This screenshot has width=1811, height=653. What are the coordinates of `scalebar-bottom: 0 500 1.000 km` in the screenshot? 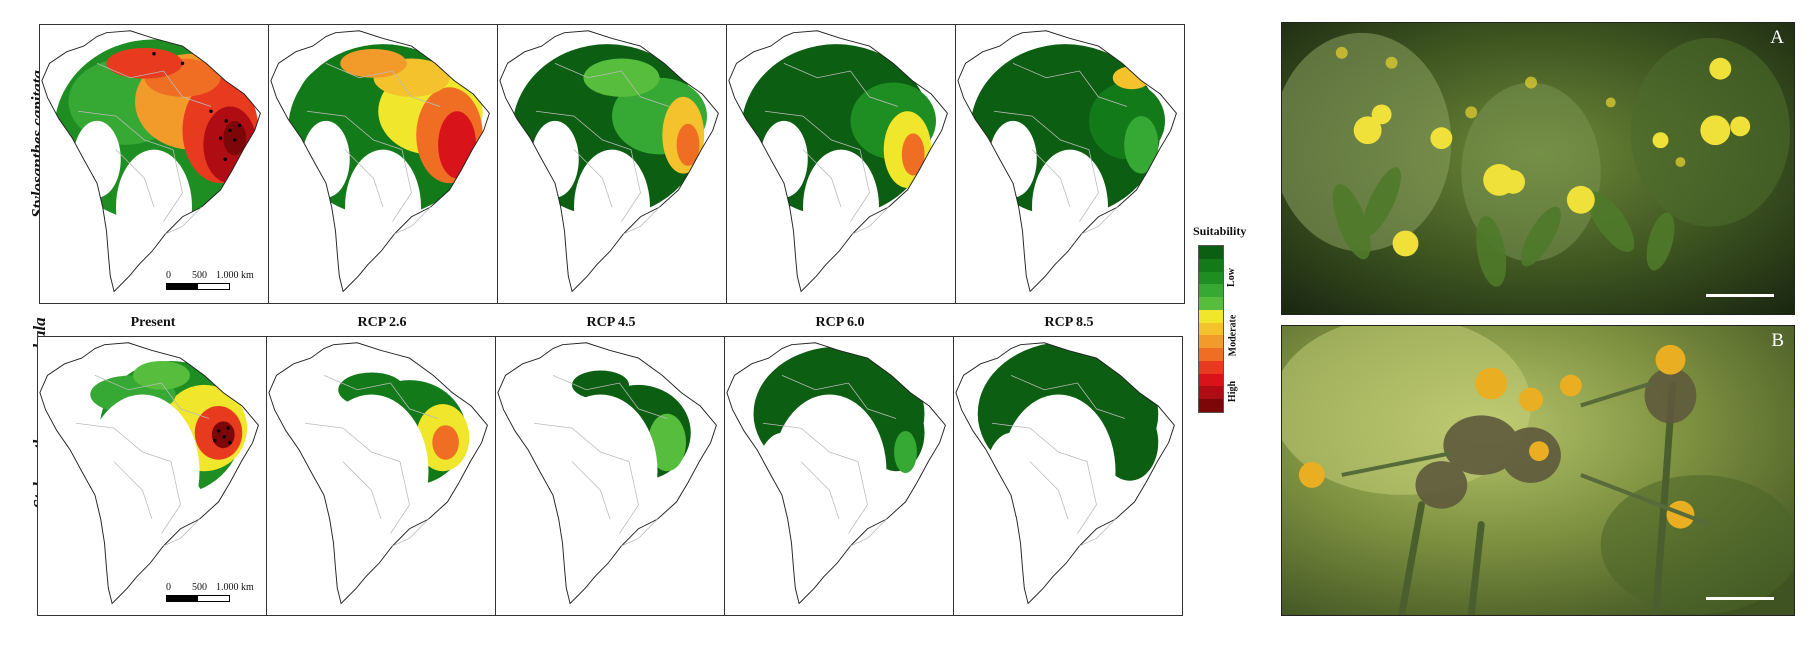 It's located at (210, 592).